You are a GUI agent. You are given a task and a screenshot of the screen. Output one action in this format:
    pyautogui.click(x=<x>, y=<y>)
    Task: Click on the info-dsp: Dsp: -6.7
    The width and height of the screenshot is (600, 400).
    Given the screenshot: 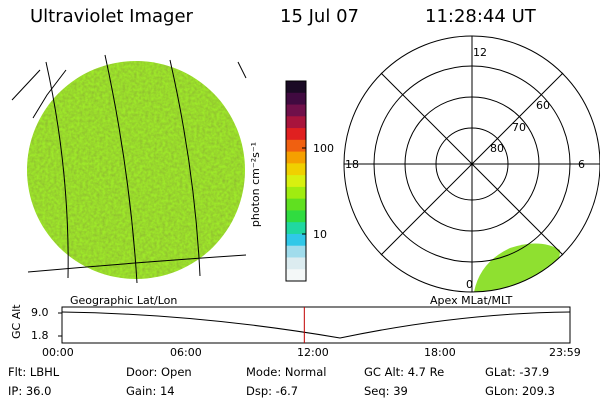 What is the action you would take?
    pyautogui.click(x=272, y=391)
    